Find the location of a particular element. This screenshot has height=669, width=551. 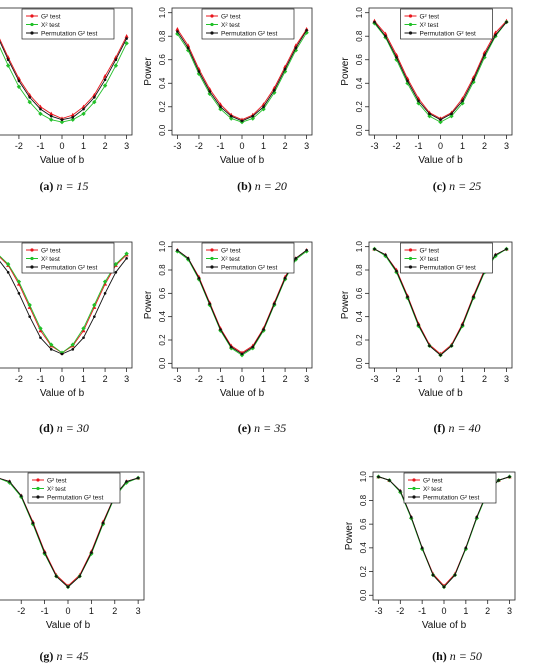

caption-n: n = 40 is located at coordinates (464, 428).